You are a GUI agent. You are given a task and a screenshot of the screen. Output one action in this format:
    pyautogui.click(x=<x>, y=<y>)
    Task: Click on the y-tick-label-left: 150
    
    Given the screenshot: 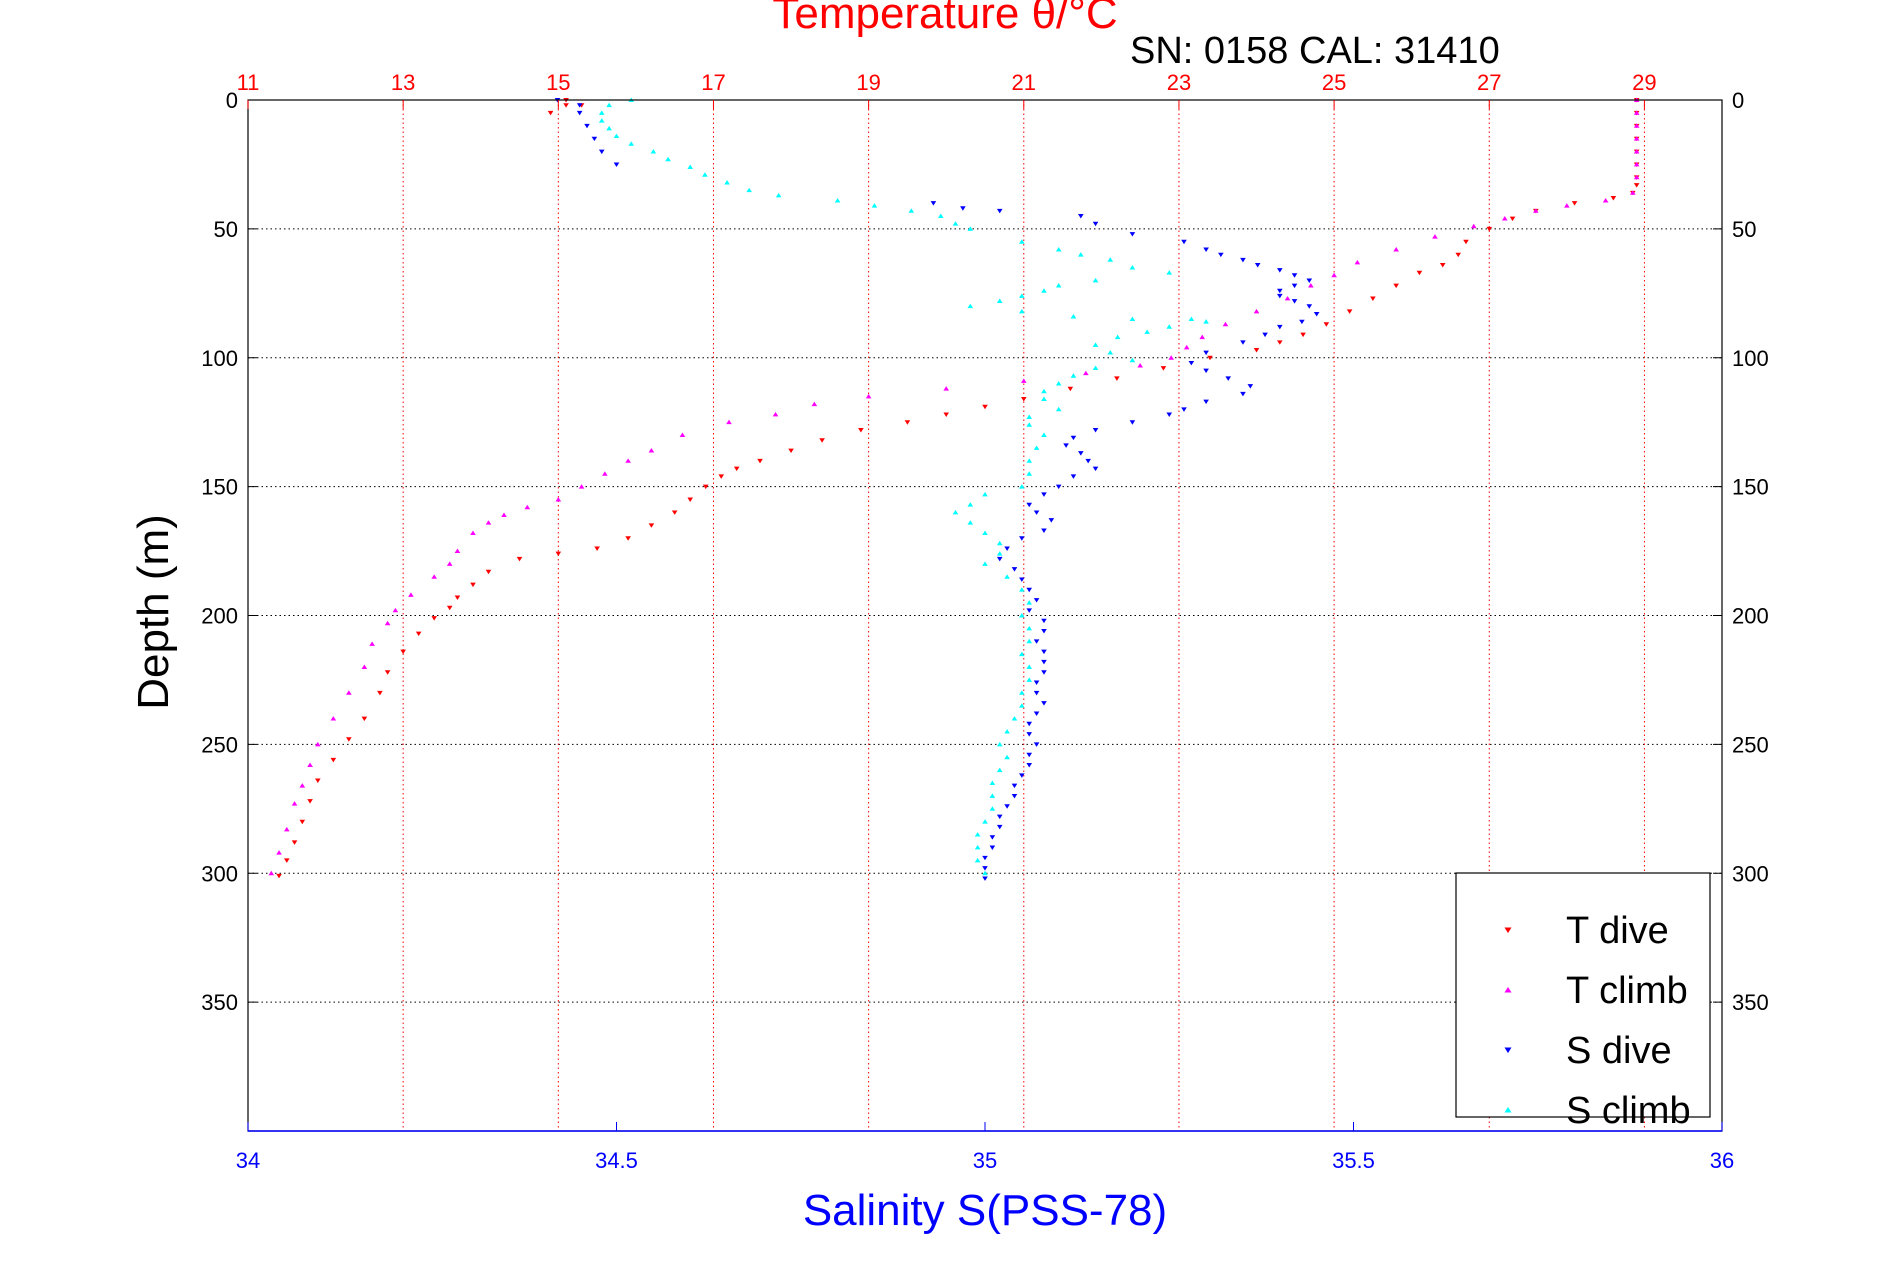 What is the action you would take?
    pyautogui.click(x=219, y=487)
    